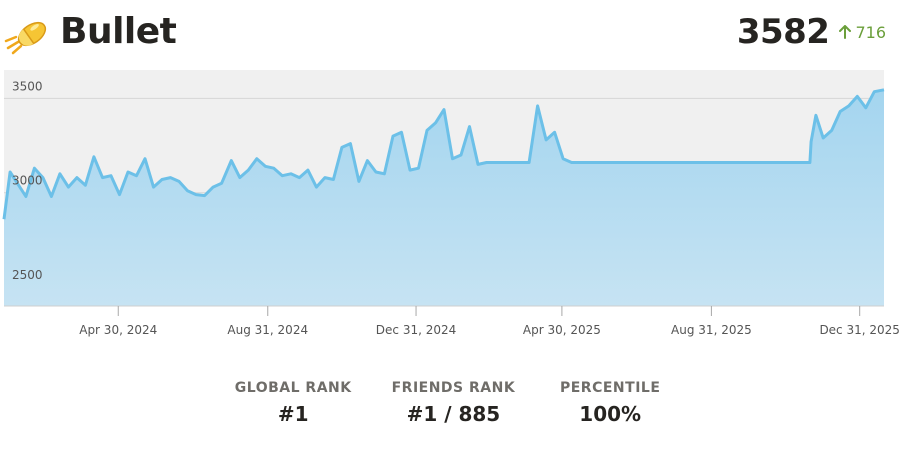 The width and height of the screenshot is (900, 458). What do you see at coordinates (27, 181) in the screenshot?
I see `y-tick-label: 3000` at bounding box center [27, 181].